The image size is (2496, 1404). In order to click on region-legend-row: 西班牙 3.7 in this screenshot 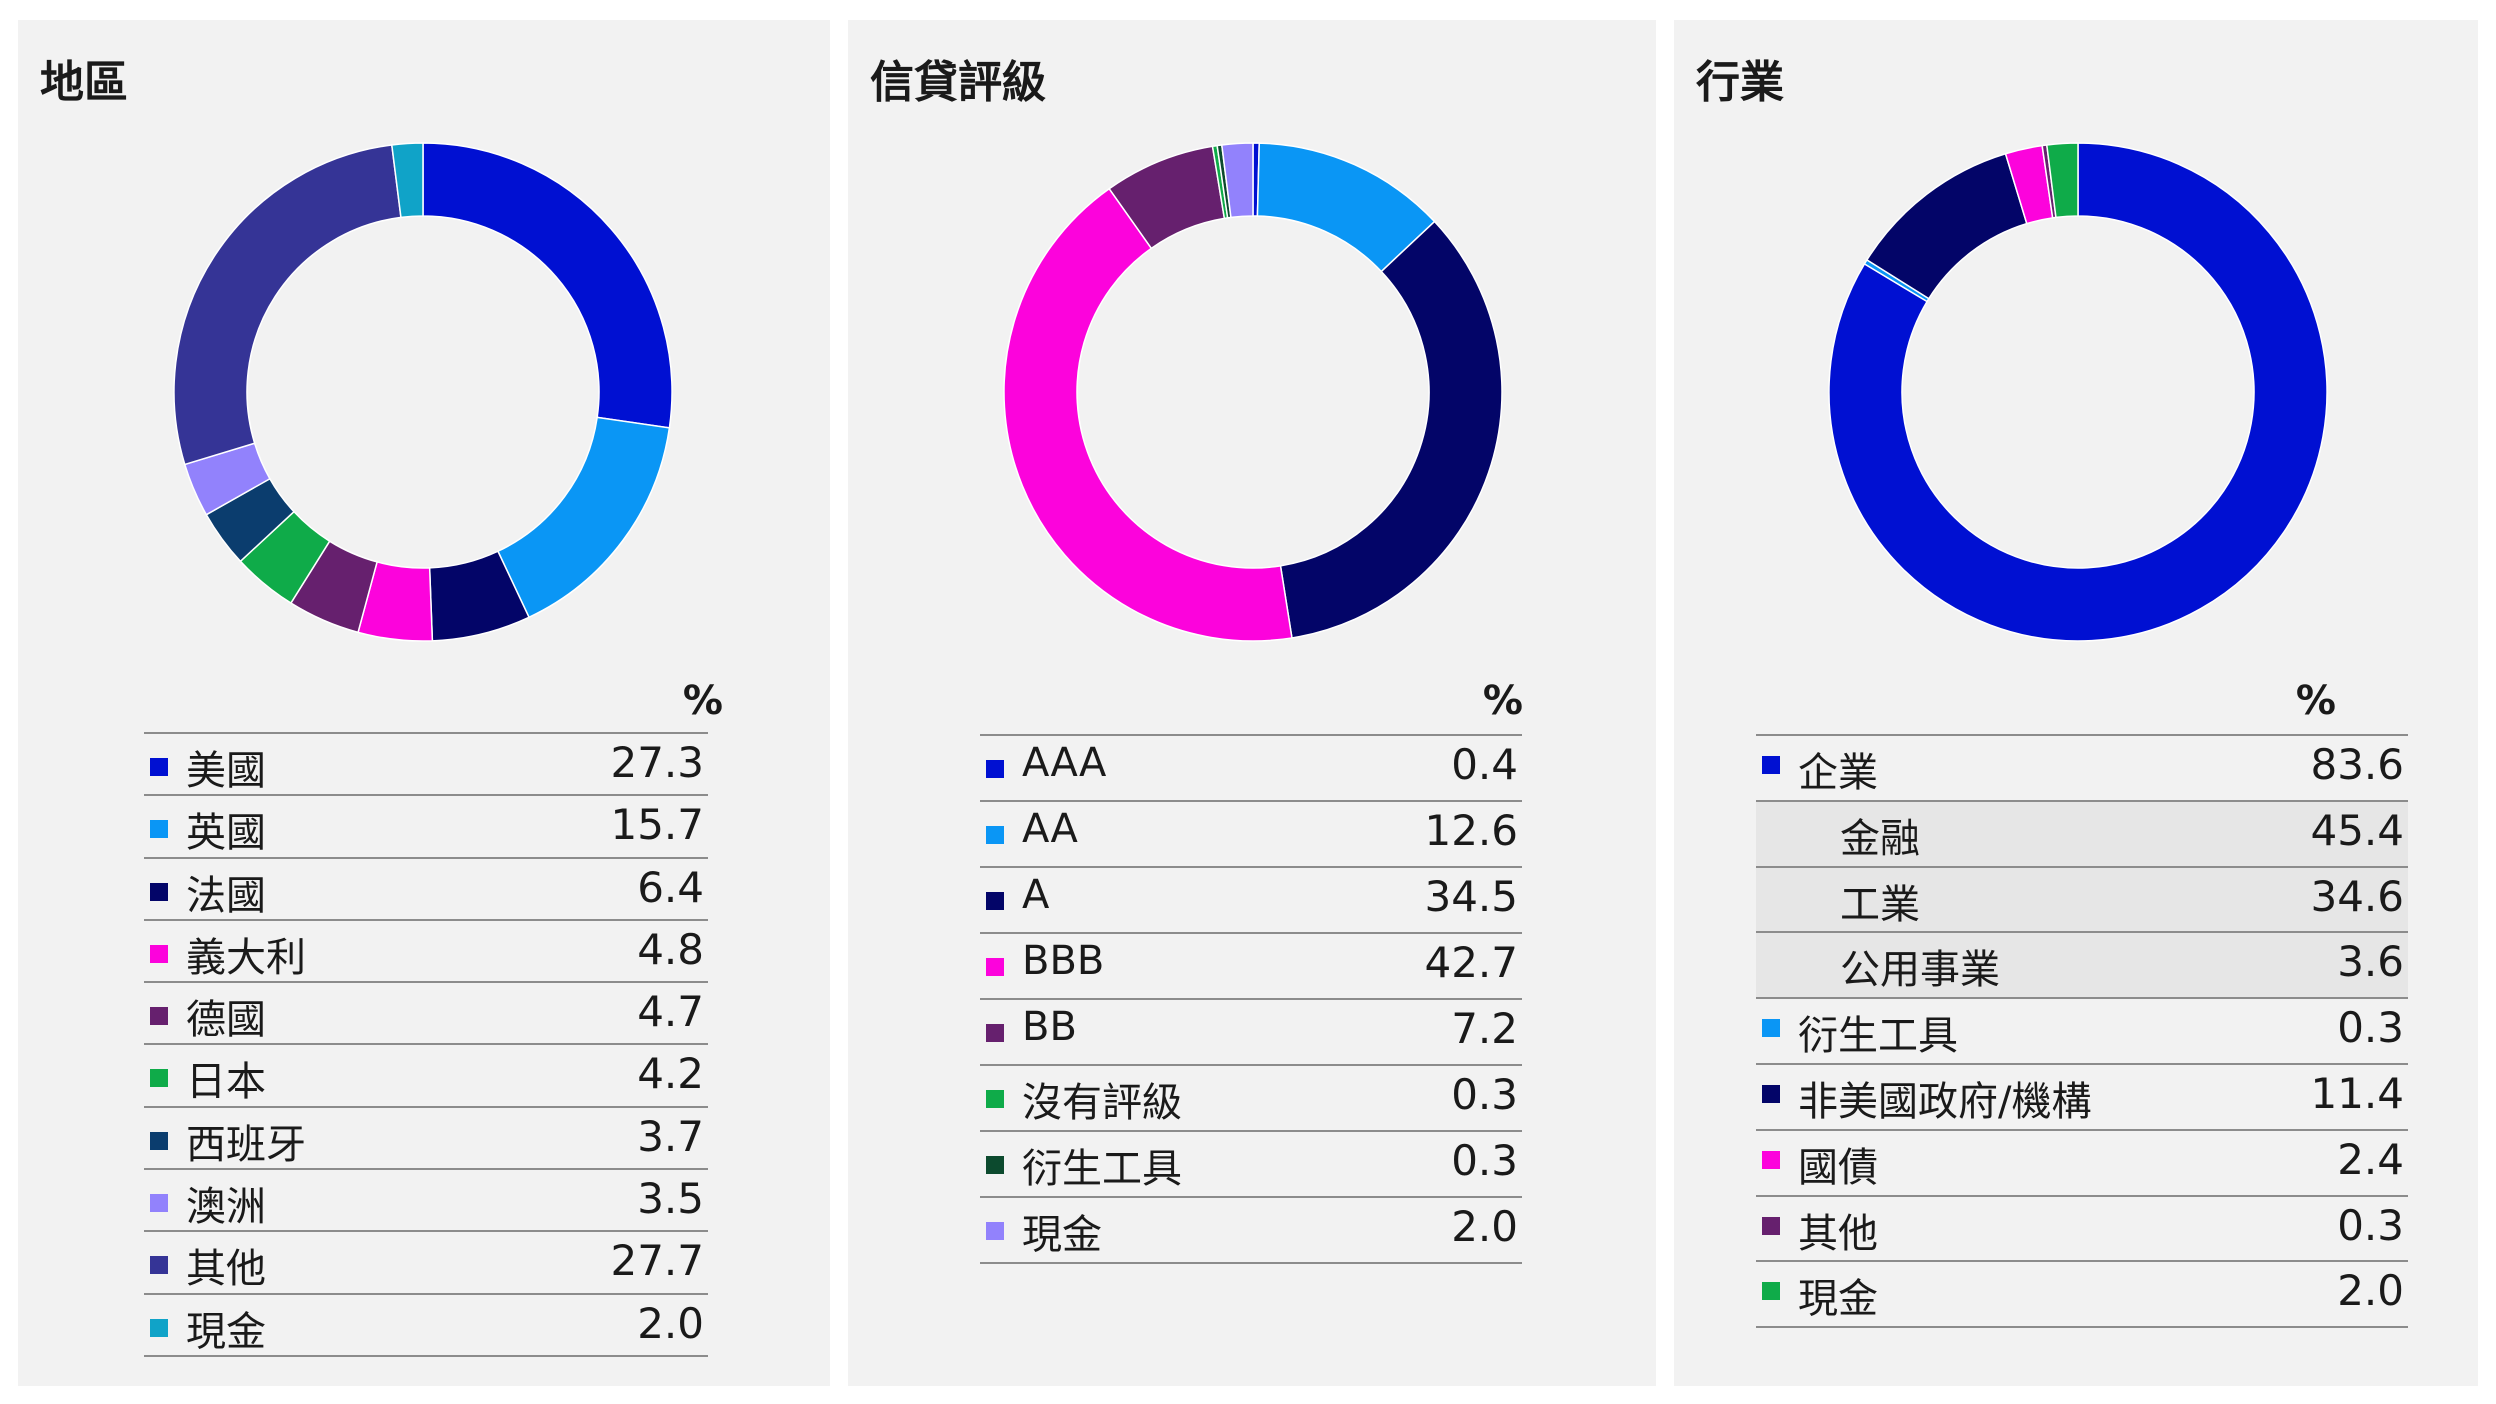, I will do `click(426, 1139)`.